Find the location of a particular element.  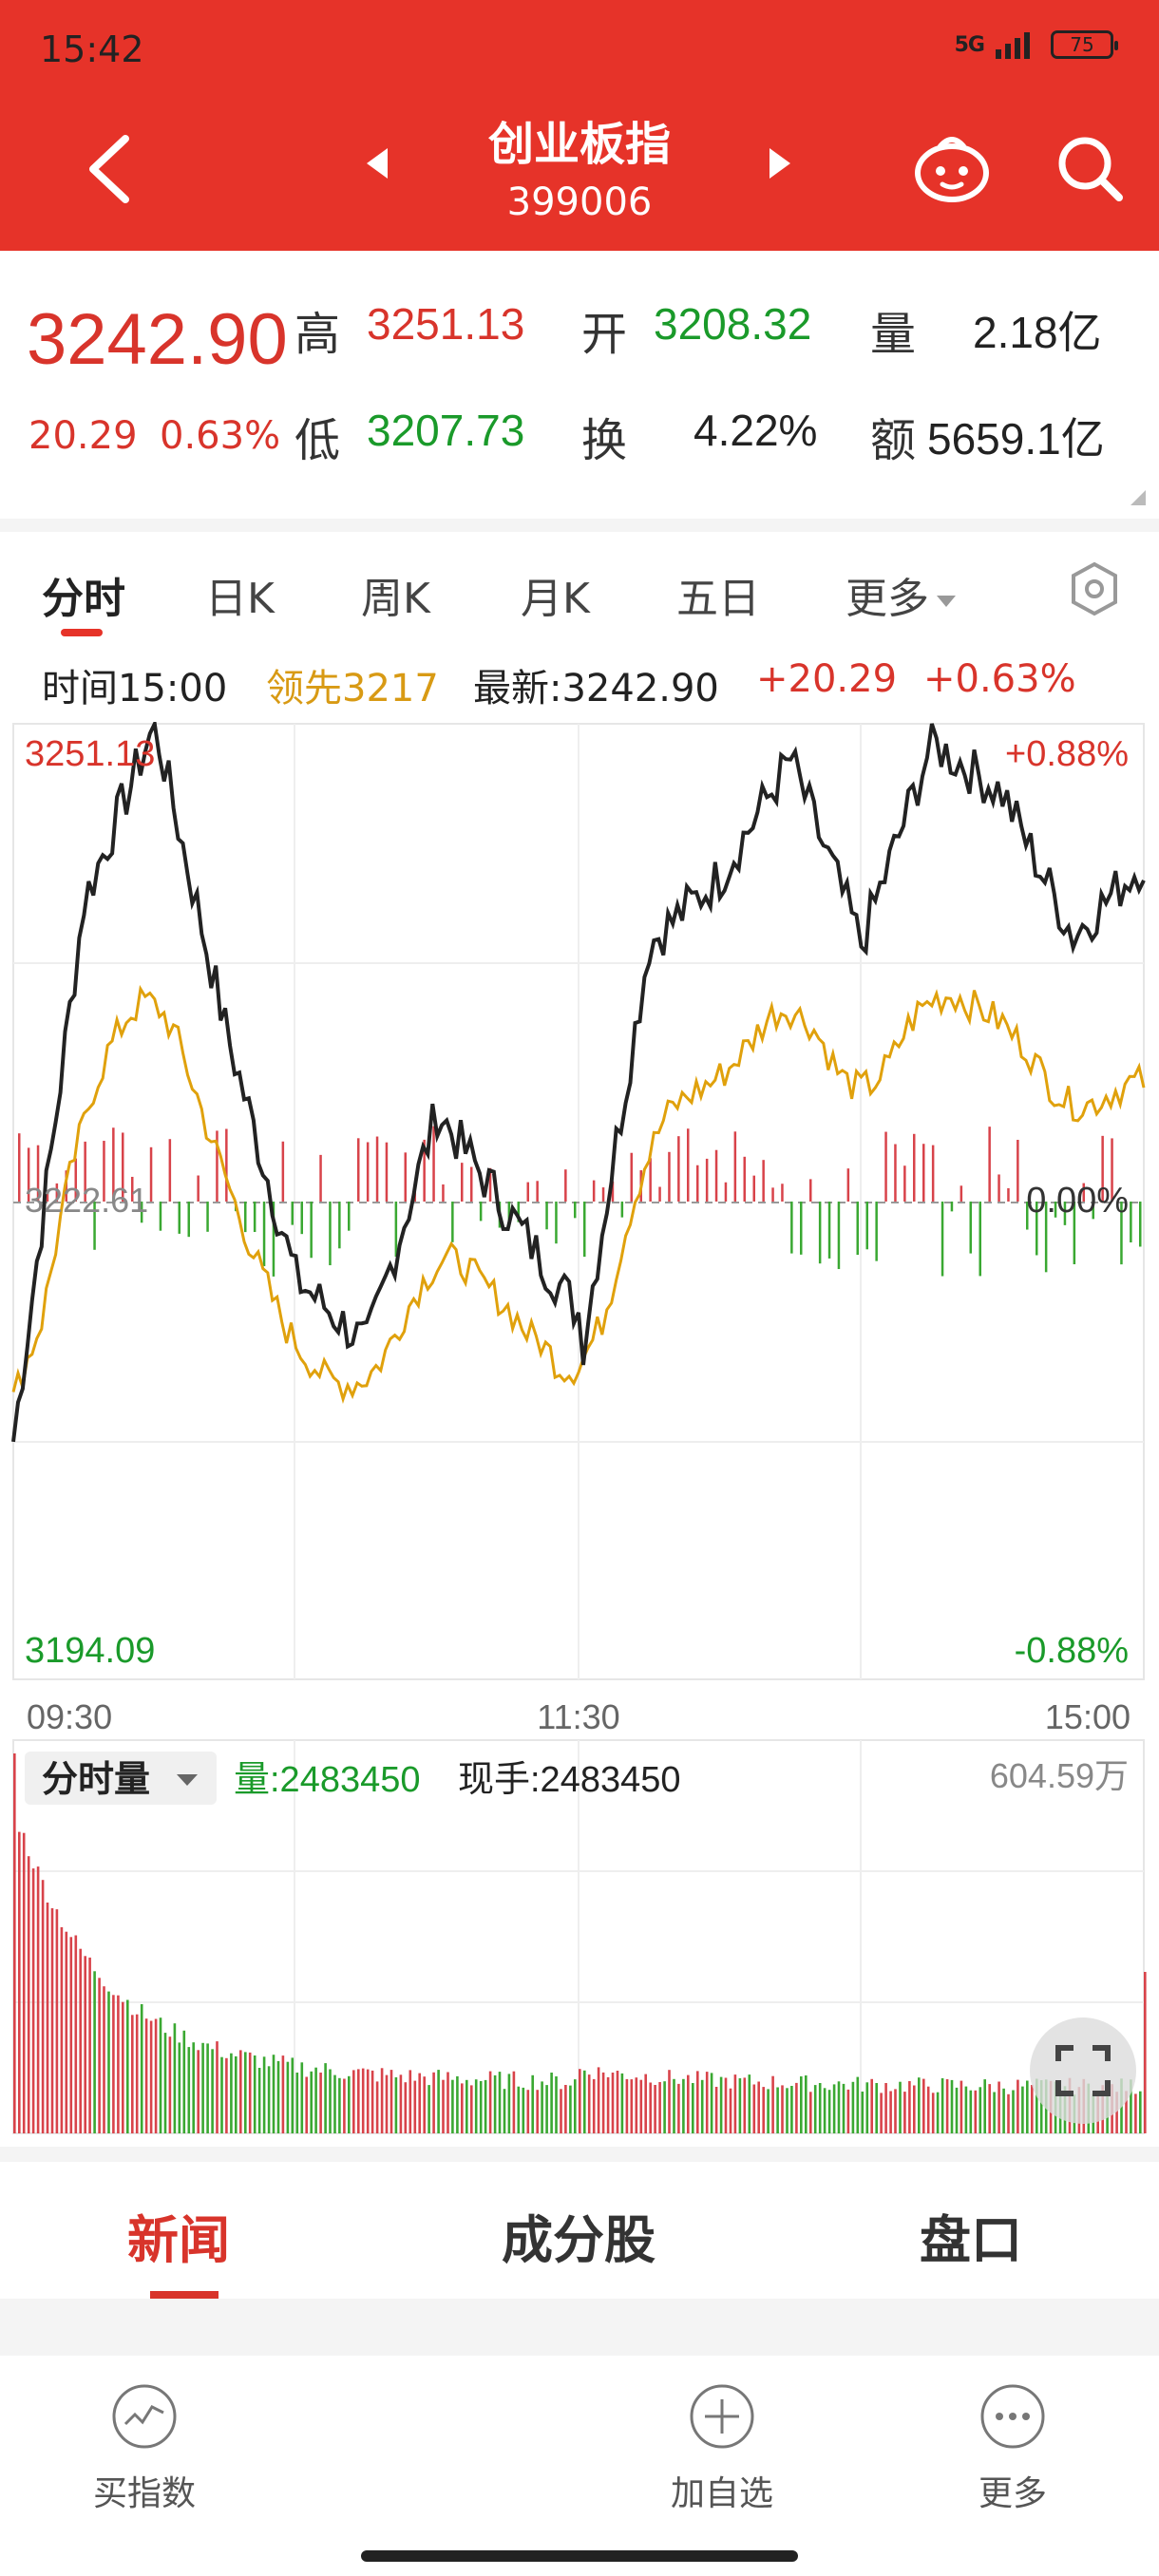

next-index-button is located at coordinates (780, 163).